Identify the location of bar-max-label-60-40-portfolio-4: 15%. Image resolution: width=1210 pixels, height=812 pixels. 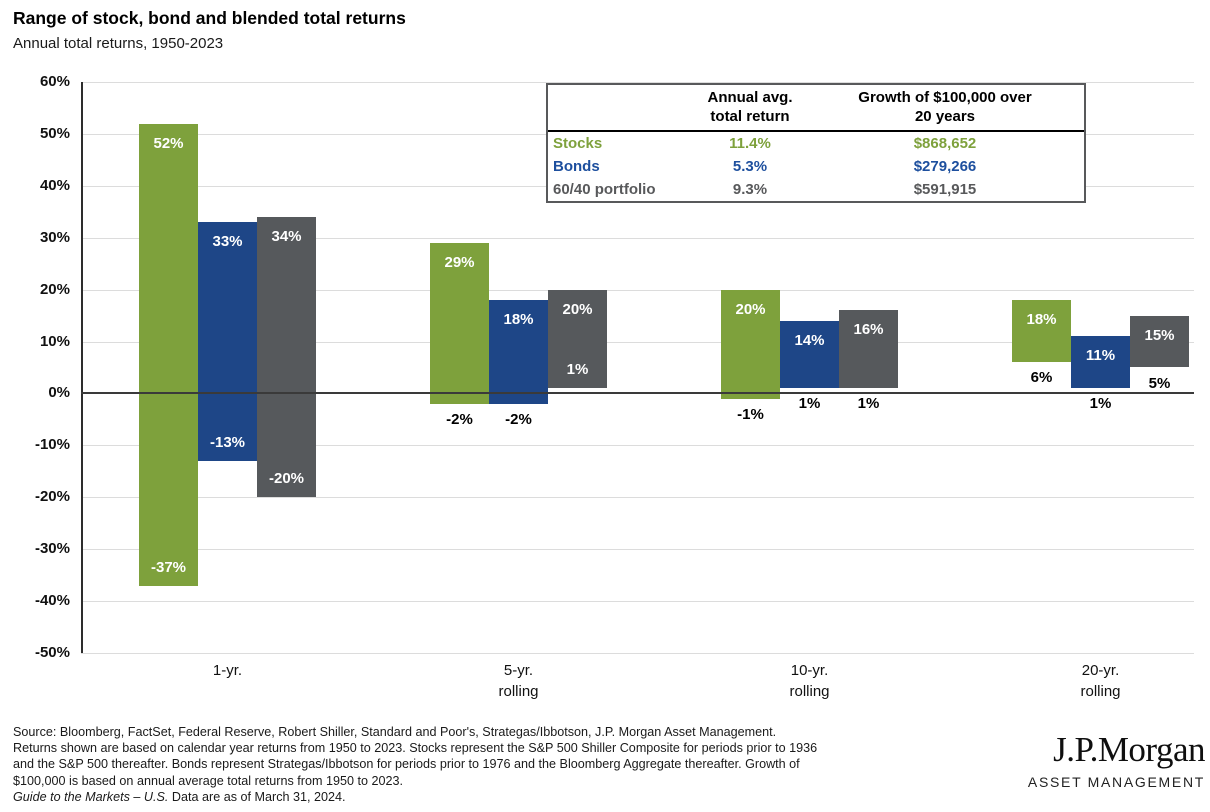
(1159, 335).